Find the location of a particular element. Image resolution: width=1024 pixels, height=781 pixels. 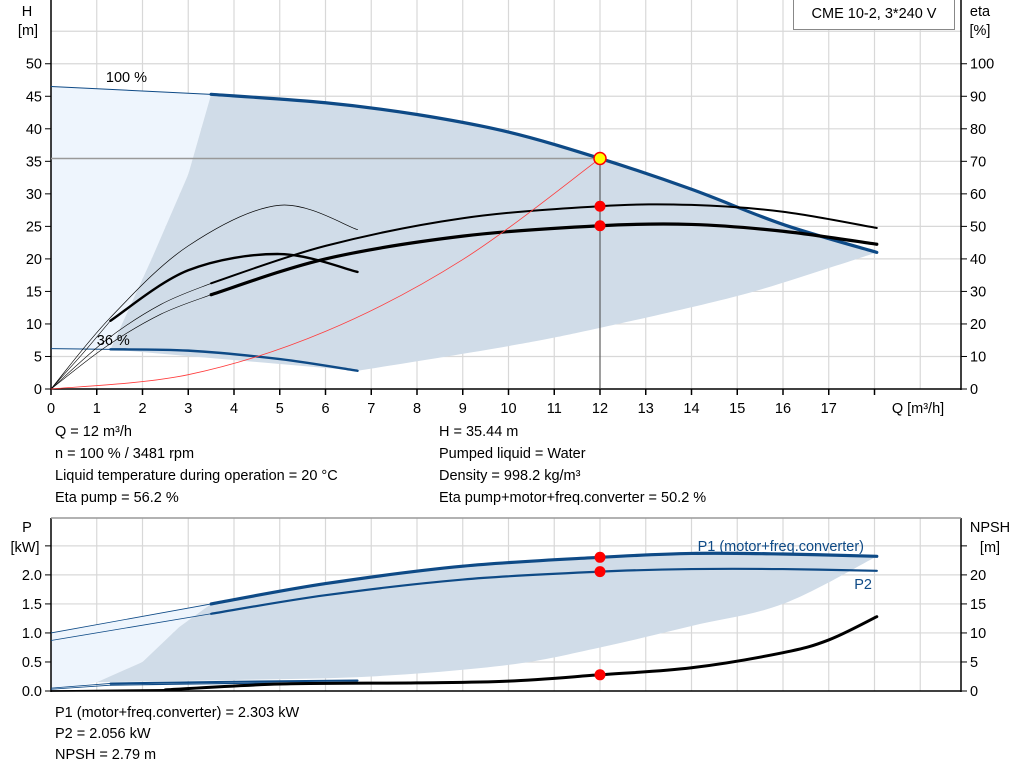

readout-density: Density = 998.2 kg/m³ is located at coordinates (510, 476).